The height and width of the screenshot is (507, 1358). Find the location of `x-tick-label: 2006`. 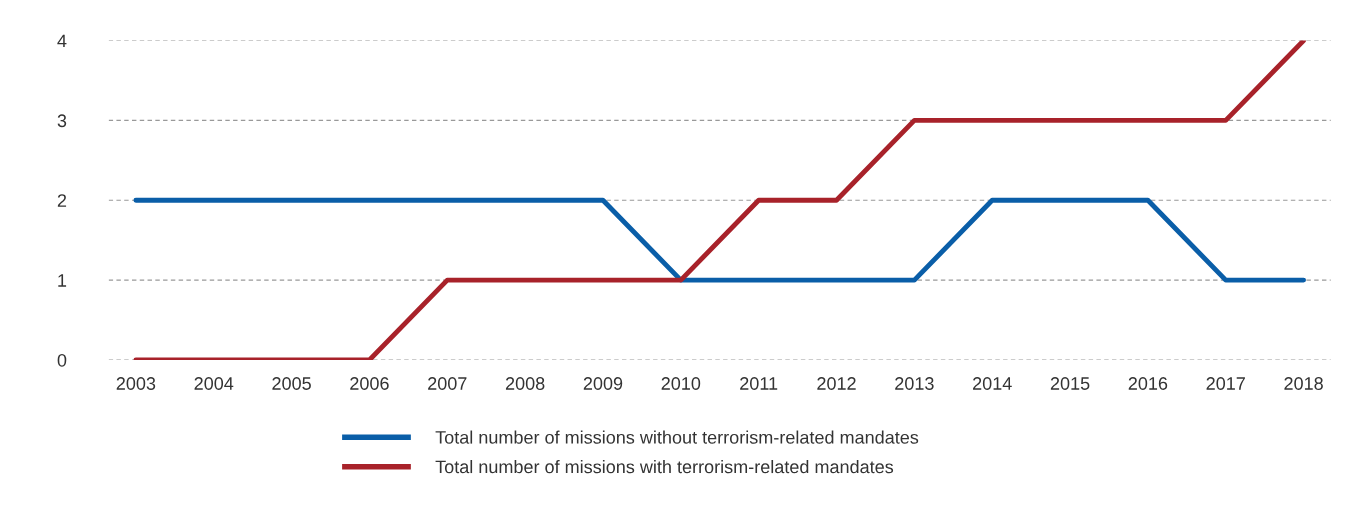

x-tick-label: 2006 is located at coordinates (369, 383).